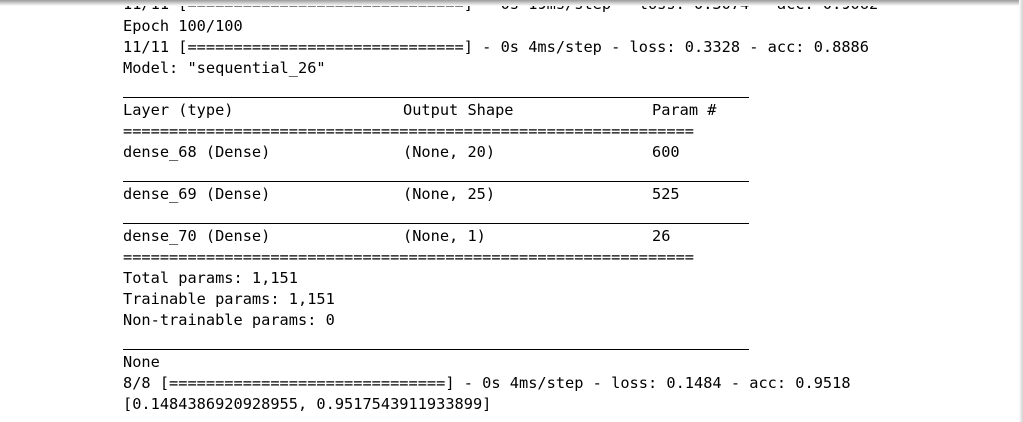 Image resolution: width=1023 pixels, height=422 pixels. I want to click on table-row-params: 26, so click(661, 236).